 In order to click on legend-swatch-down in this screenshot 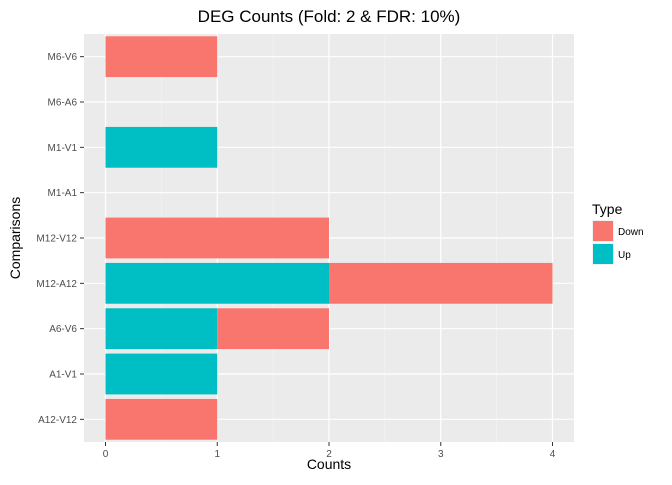, I will do `click(603, 231)`.